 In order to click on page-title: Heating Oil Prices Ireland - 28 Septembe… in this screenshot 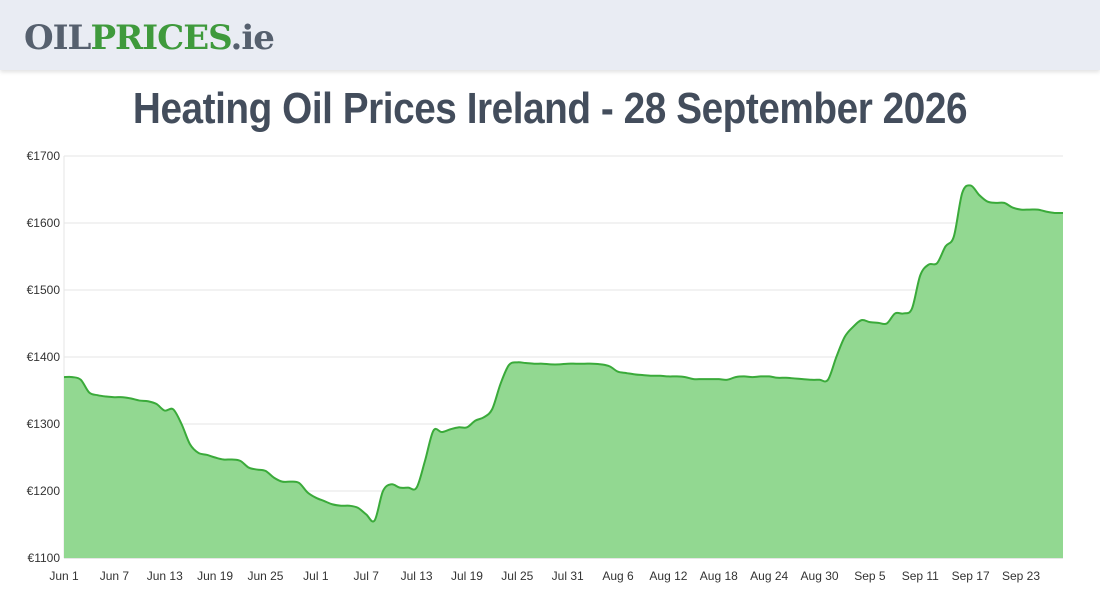, I will do `click(550, 108)`.